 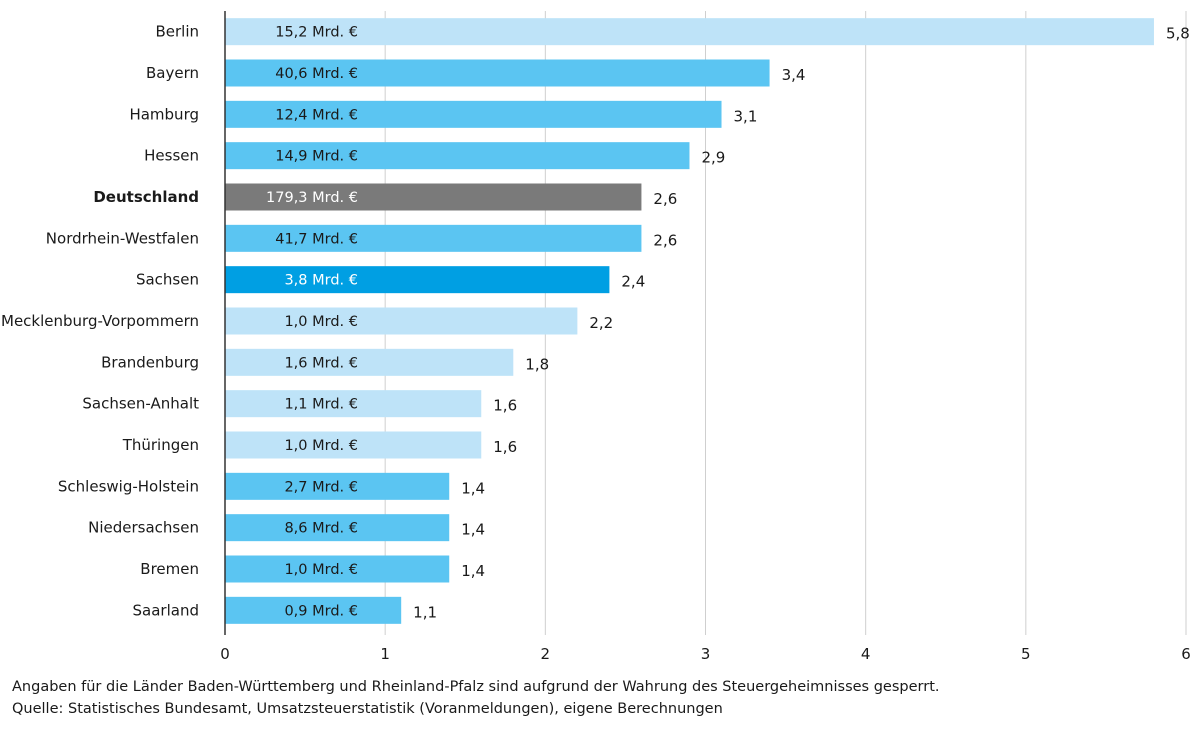 I want to click on bar-saarland, so click(x=313, y=610).